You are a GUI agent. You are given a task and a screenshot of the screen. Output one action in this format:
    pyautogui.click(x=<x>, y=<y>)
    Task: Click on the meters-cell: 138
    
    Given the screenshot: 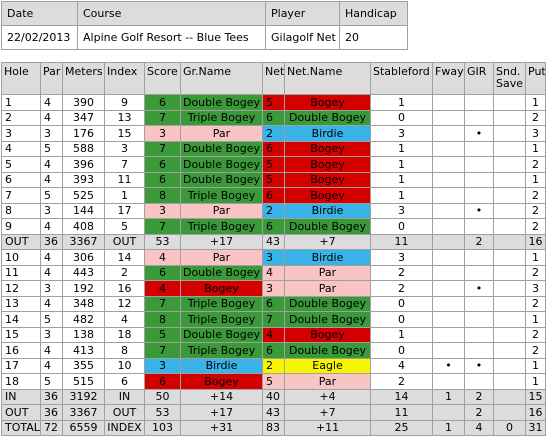 What is the action you would take?
    pyautogui.click(x=83, y=334)
    